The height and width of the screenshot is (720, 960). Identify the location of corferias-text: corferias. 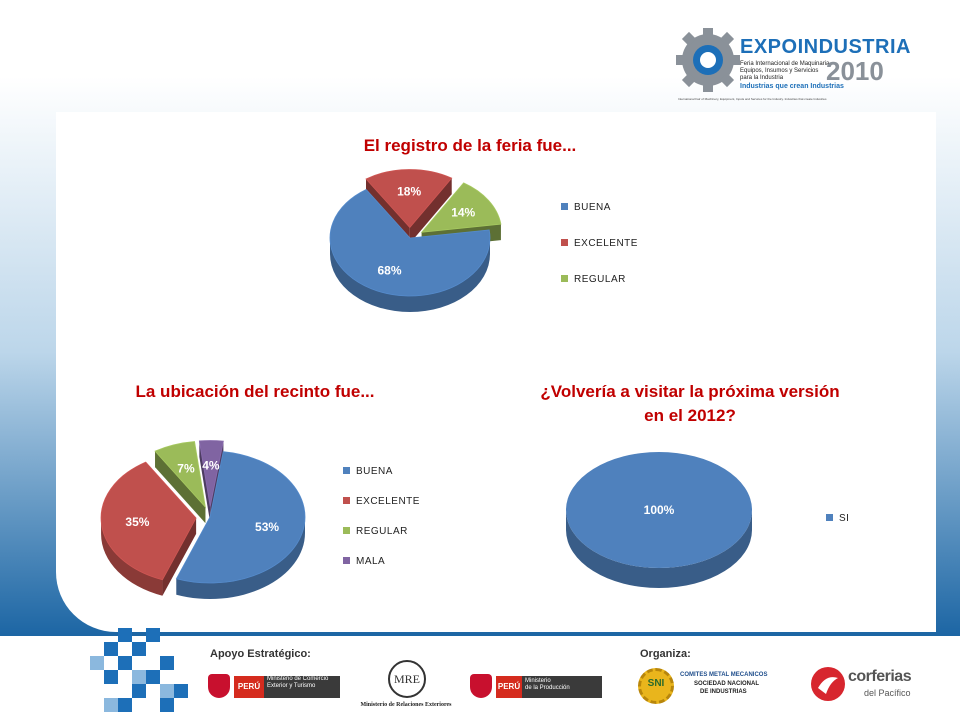
(880, 676).